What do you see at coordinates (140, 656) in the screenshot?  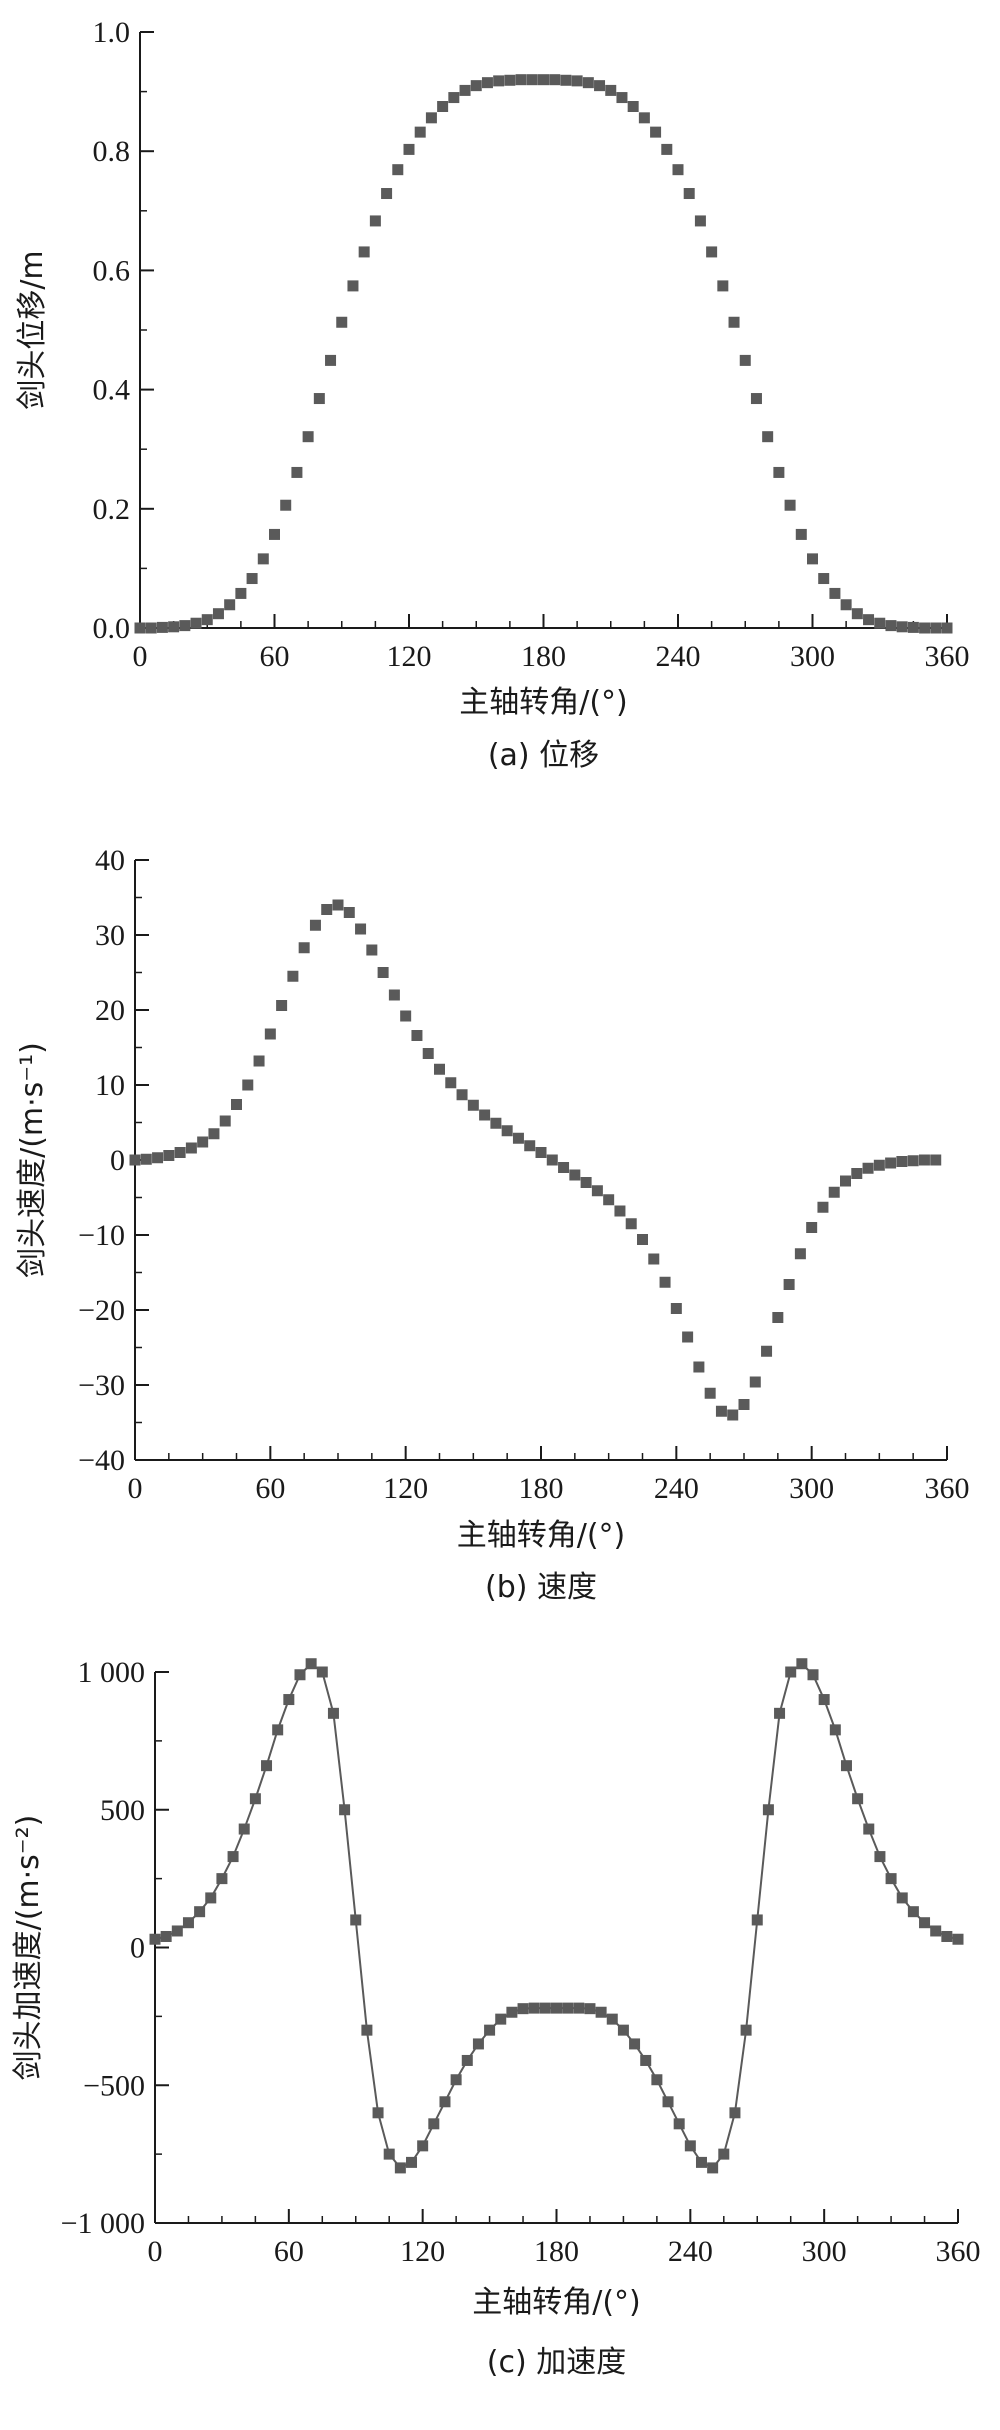 I see `x-tick-label: 0` at bounding box center [140, 656].